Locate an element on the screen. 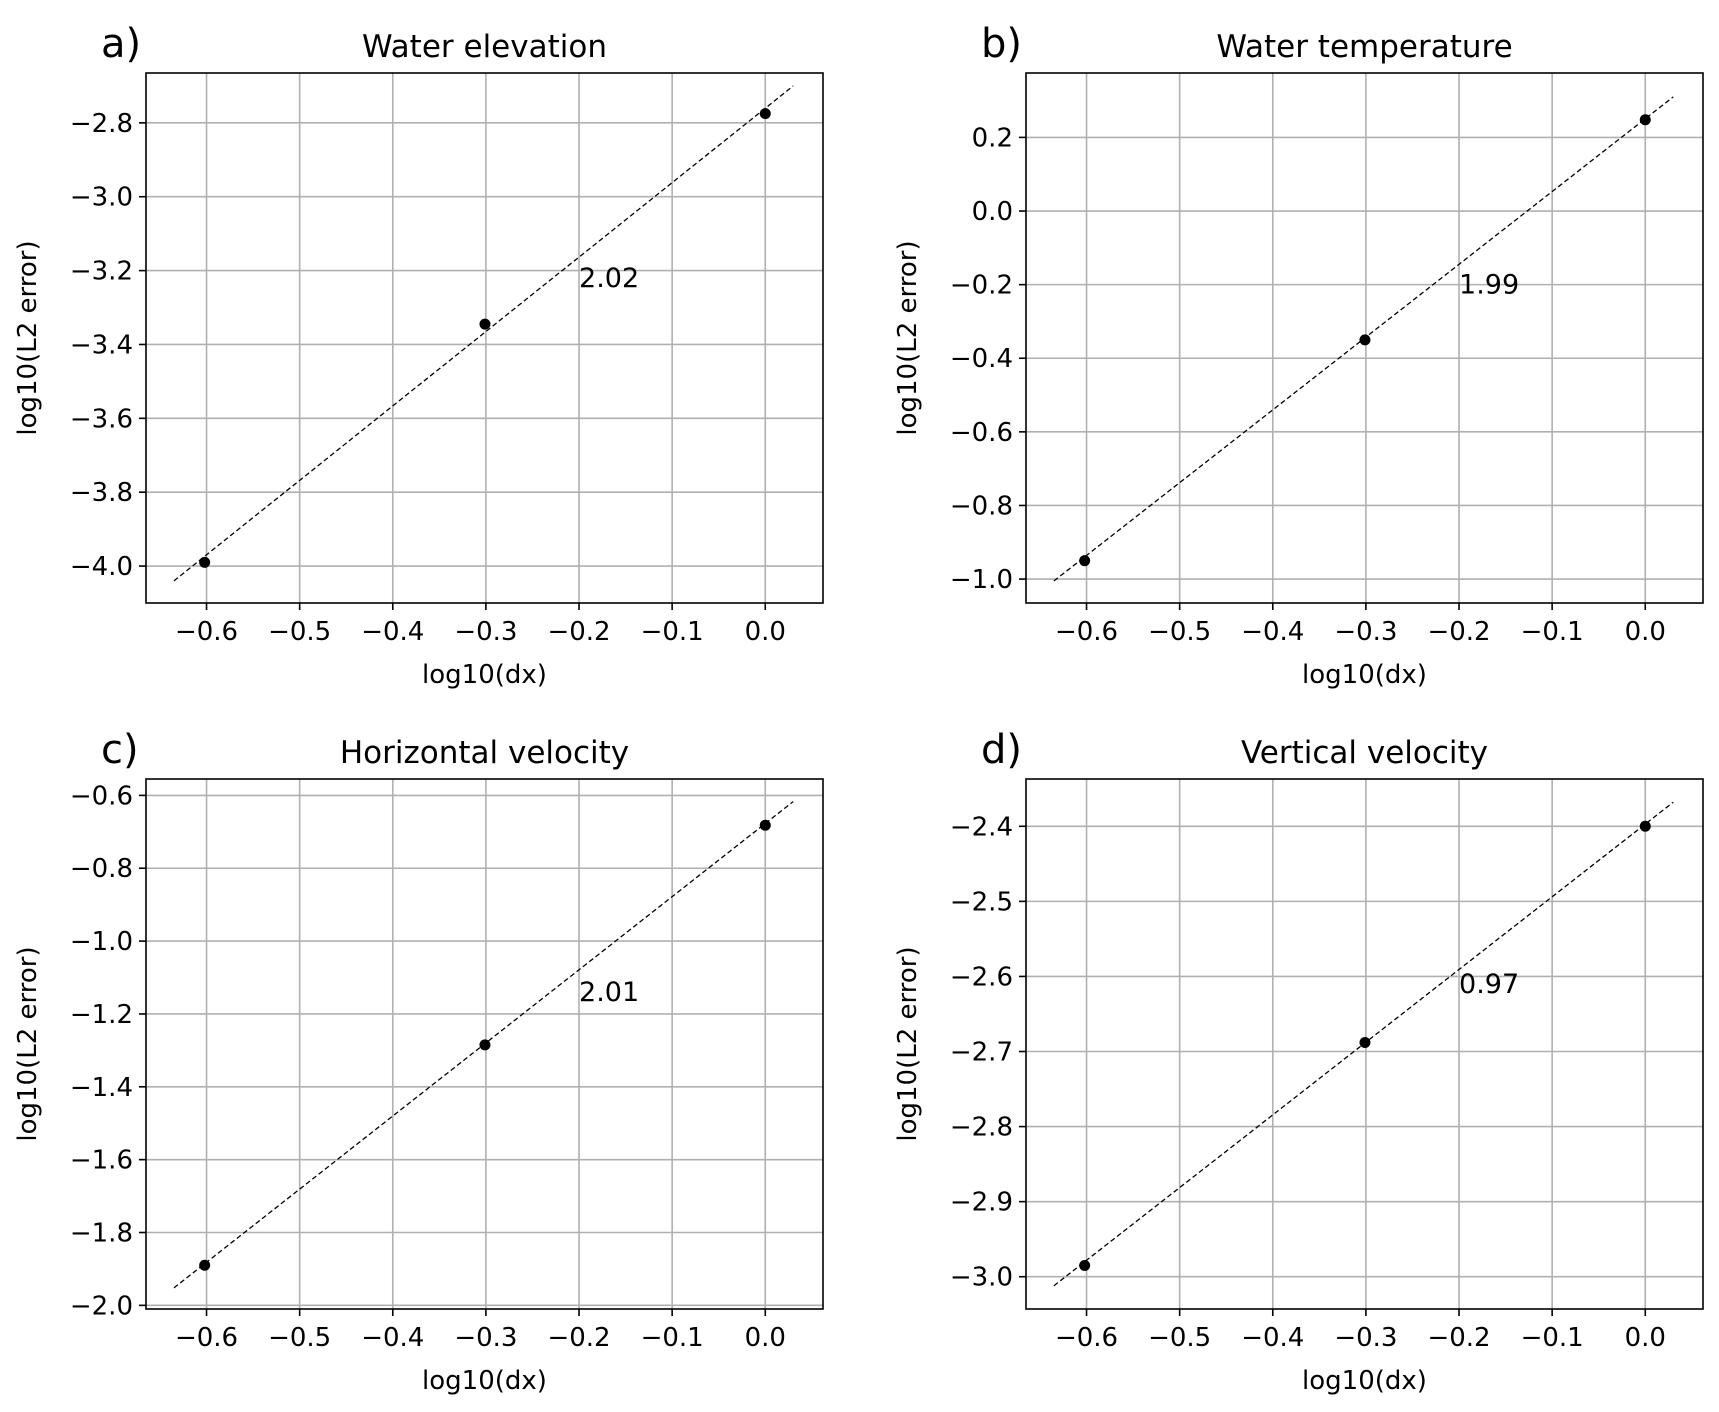 This screenshot has height=1412, width=1719. y-tick-label: −3.6 is located at coordinates (101, 419).